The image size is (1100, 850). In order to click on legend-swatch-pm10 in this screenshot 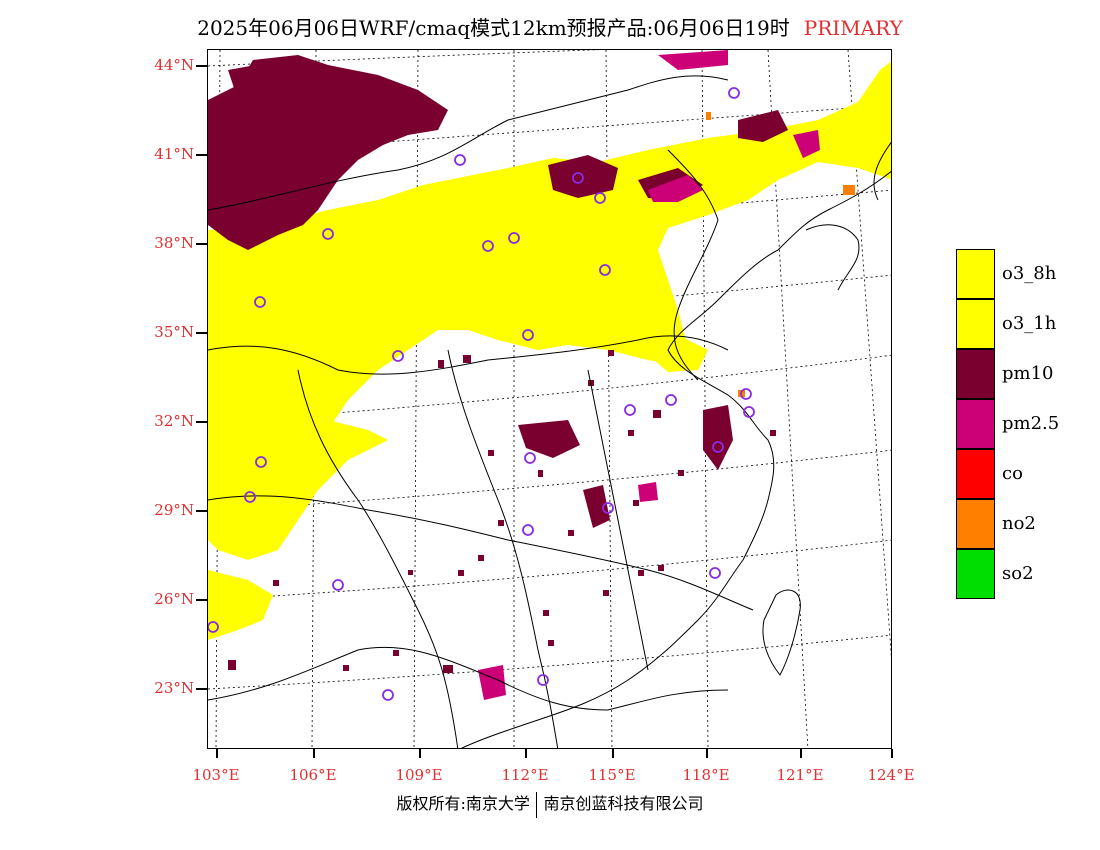, I will do `click(975, 374)`.